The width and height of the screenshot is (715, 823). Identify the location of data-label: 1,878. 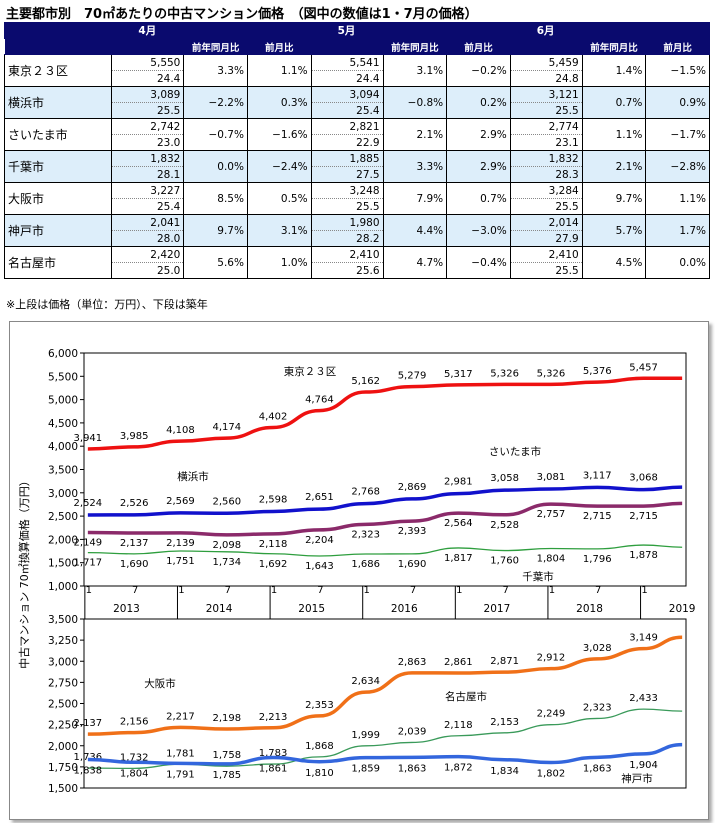
(643, 555).